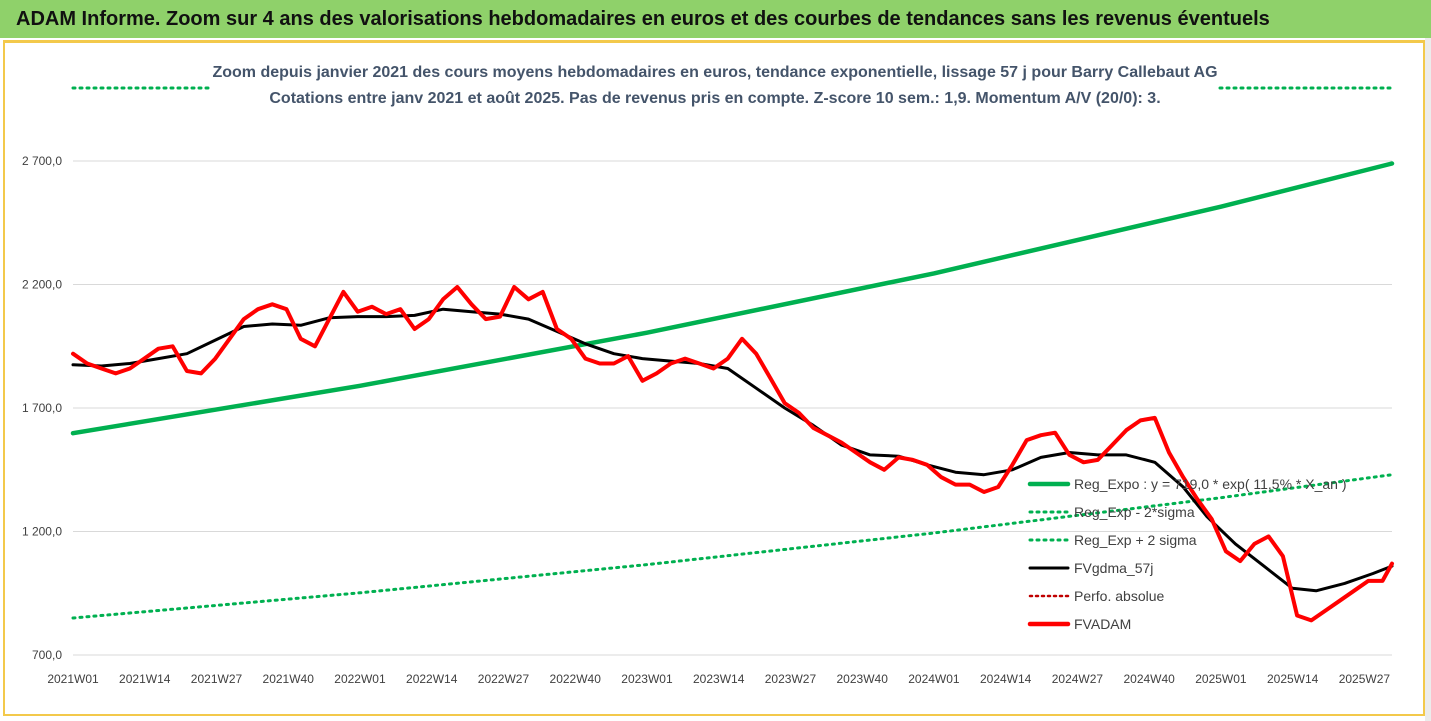  Describe the element at coordinates (47, 655) in the screenshot. I see `y-tick-label: 700,0` at that location.